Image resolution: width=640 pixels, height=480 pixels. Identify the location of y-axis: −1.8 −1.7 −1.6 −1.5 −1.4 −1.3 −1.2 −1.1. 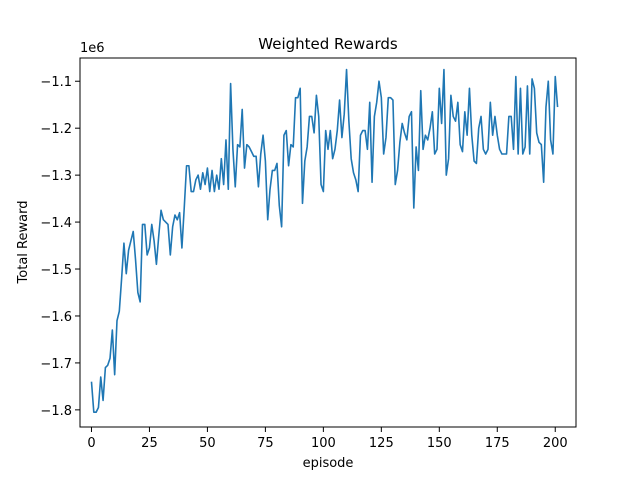
(60, 247).